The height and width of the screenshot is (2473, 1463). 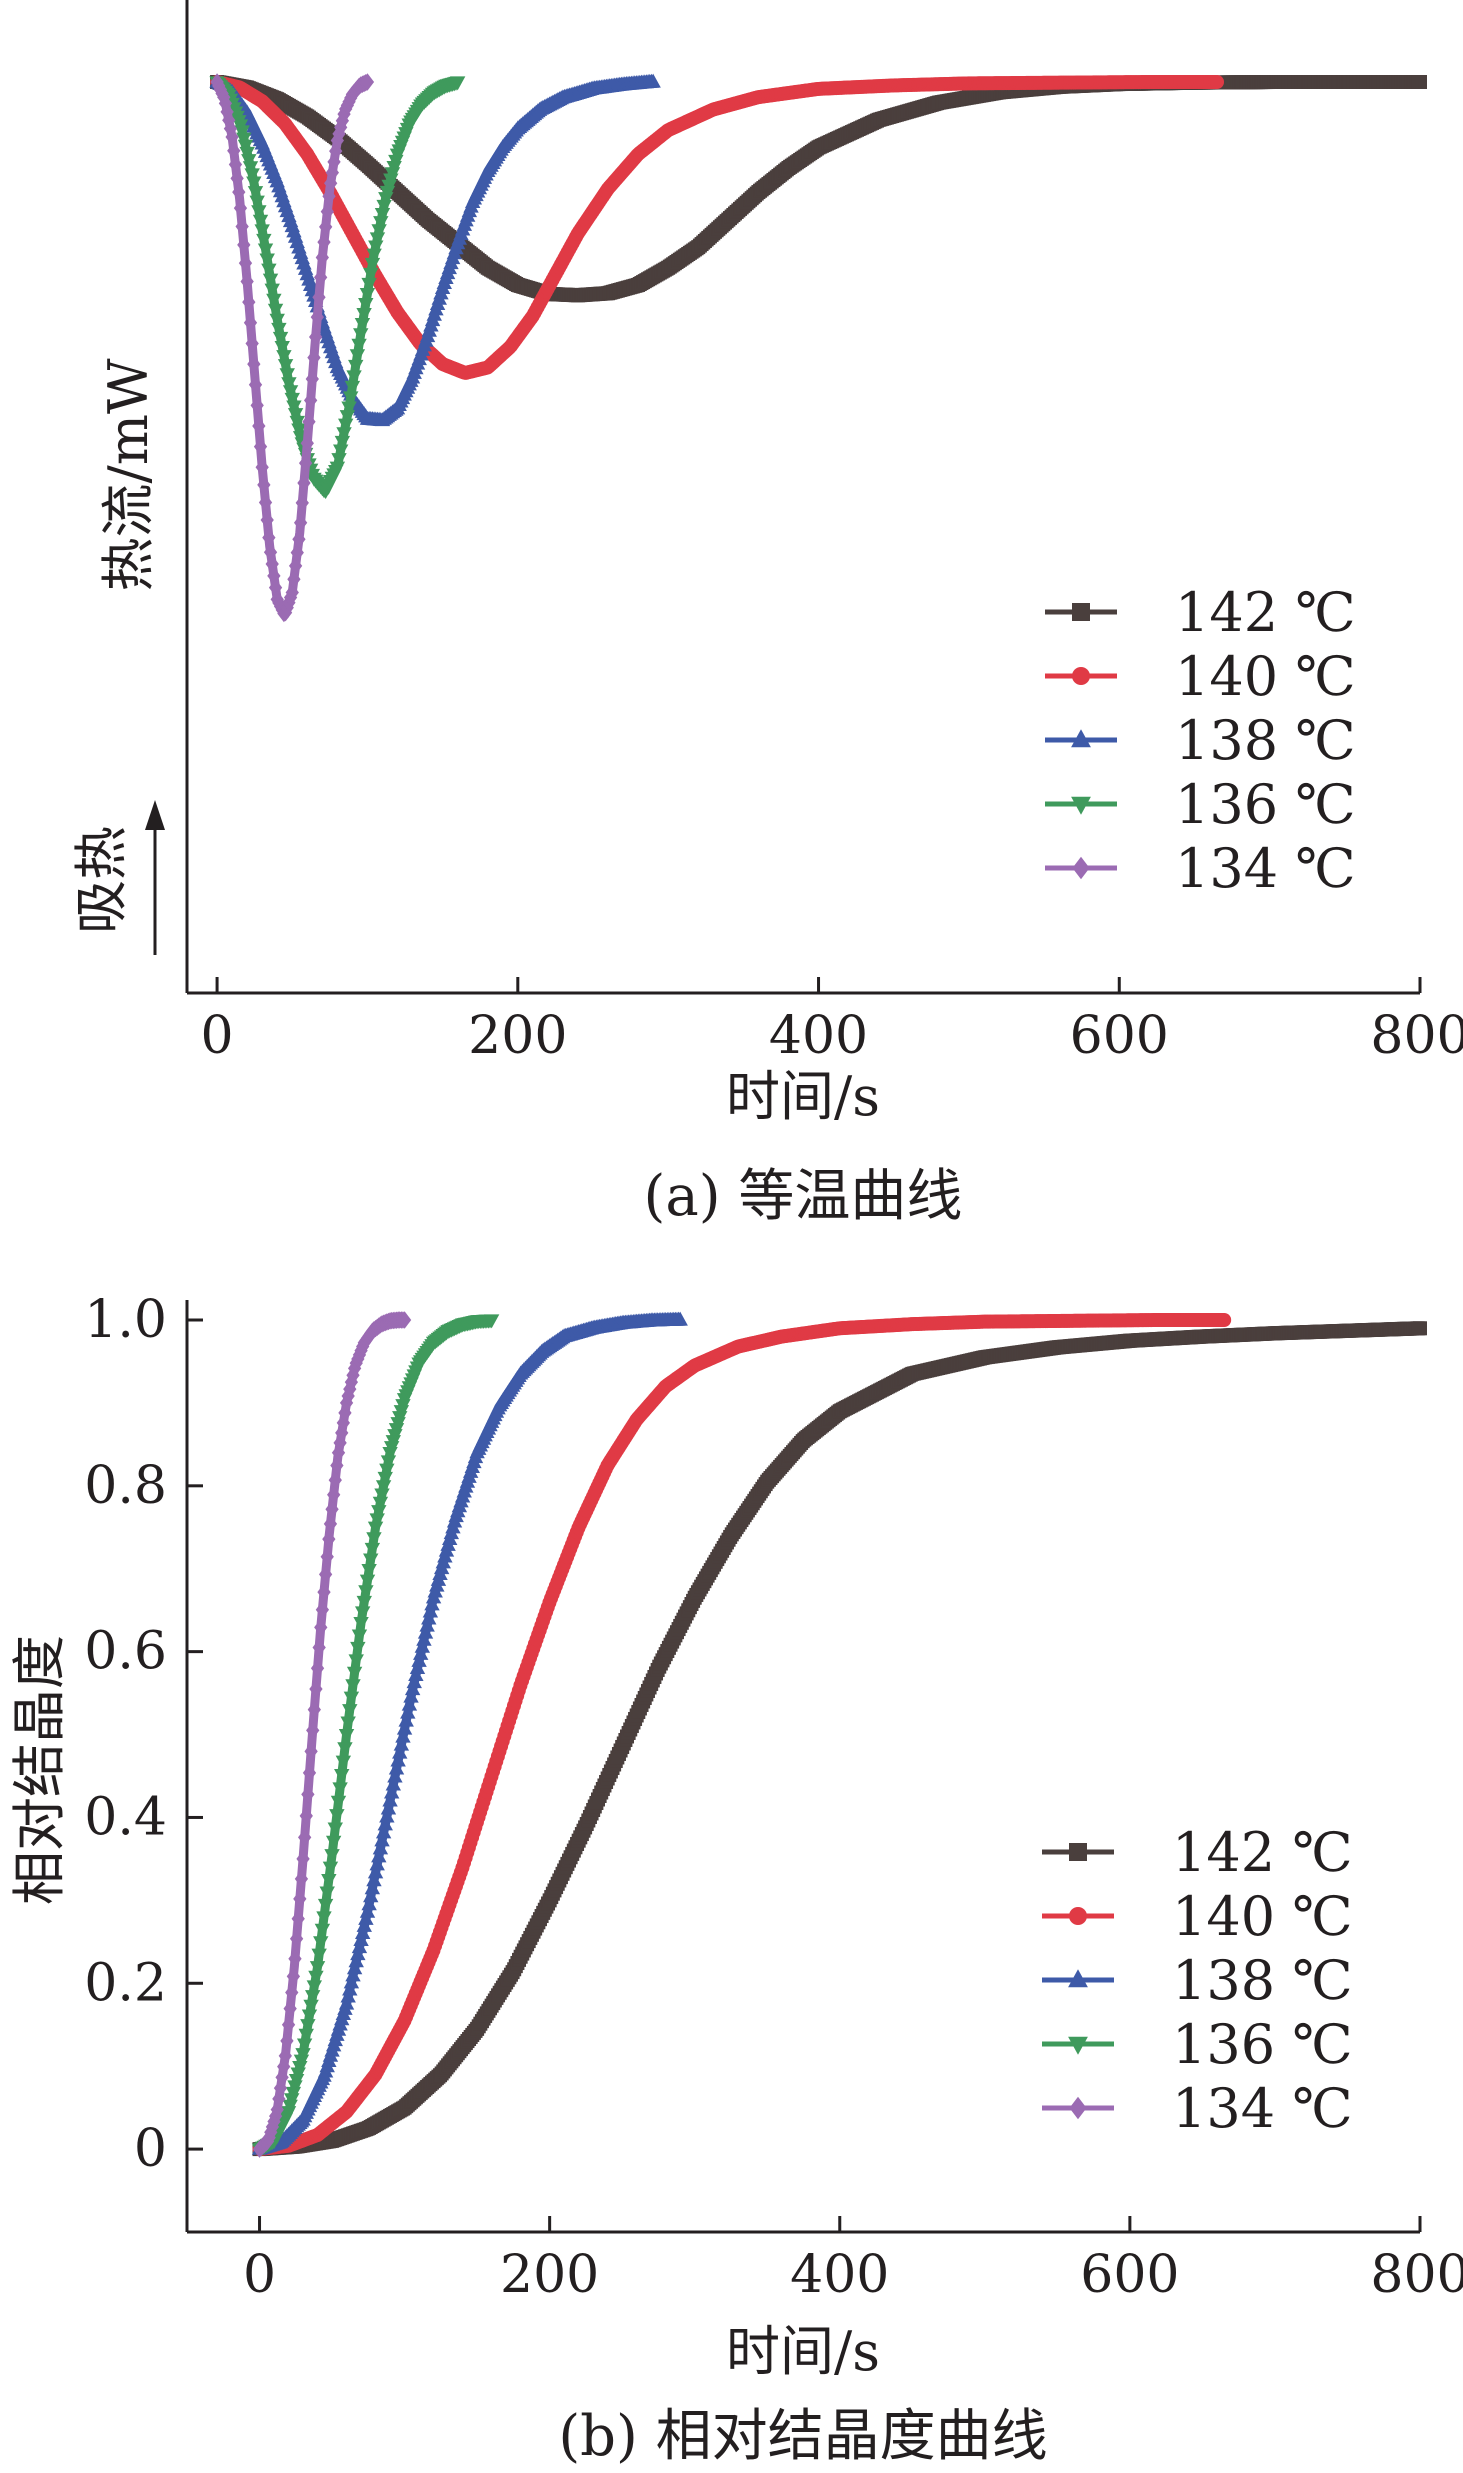 I want to click on chart-b-legend-marker, so click(x=1078, y=2045).